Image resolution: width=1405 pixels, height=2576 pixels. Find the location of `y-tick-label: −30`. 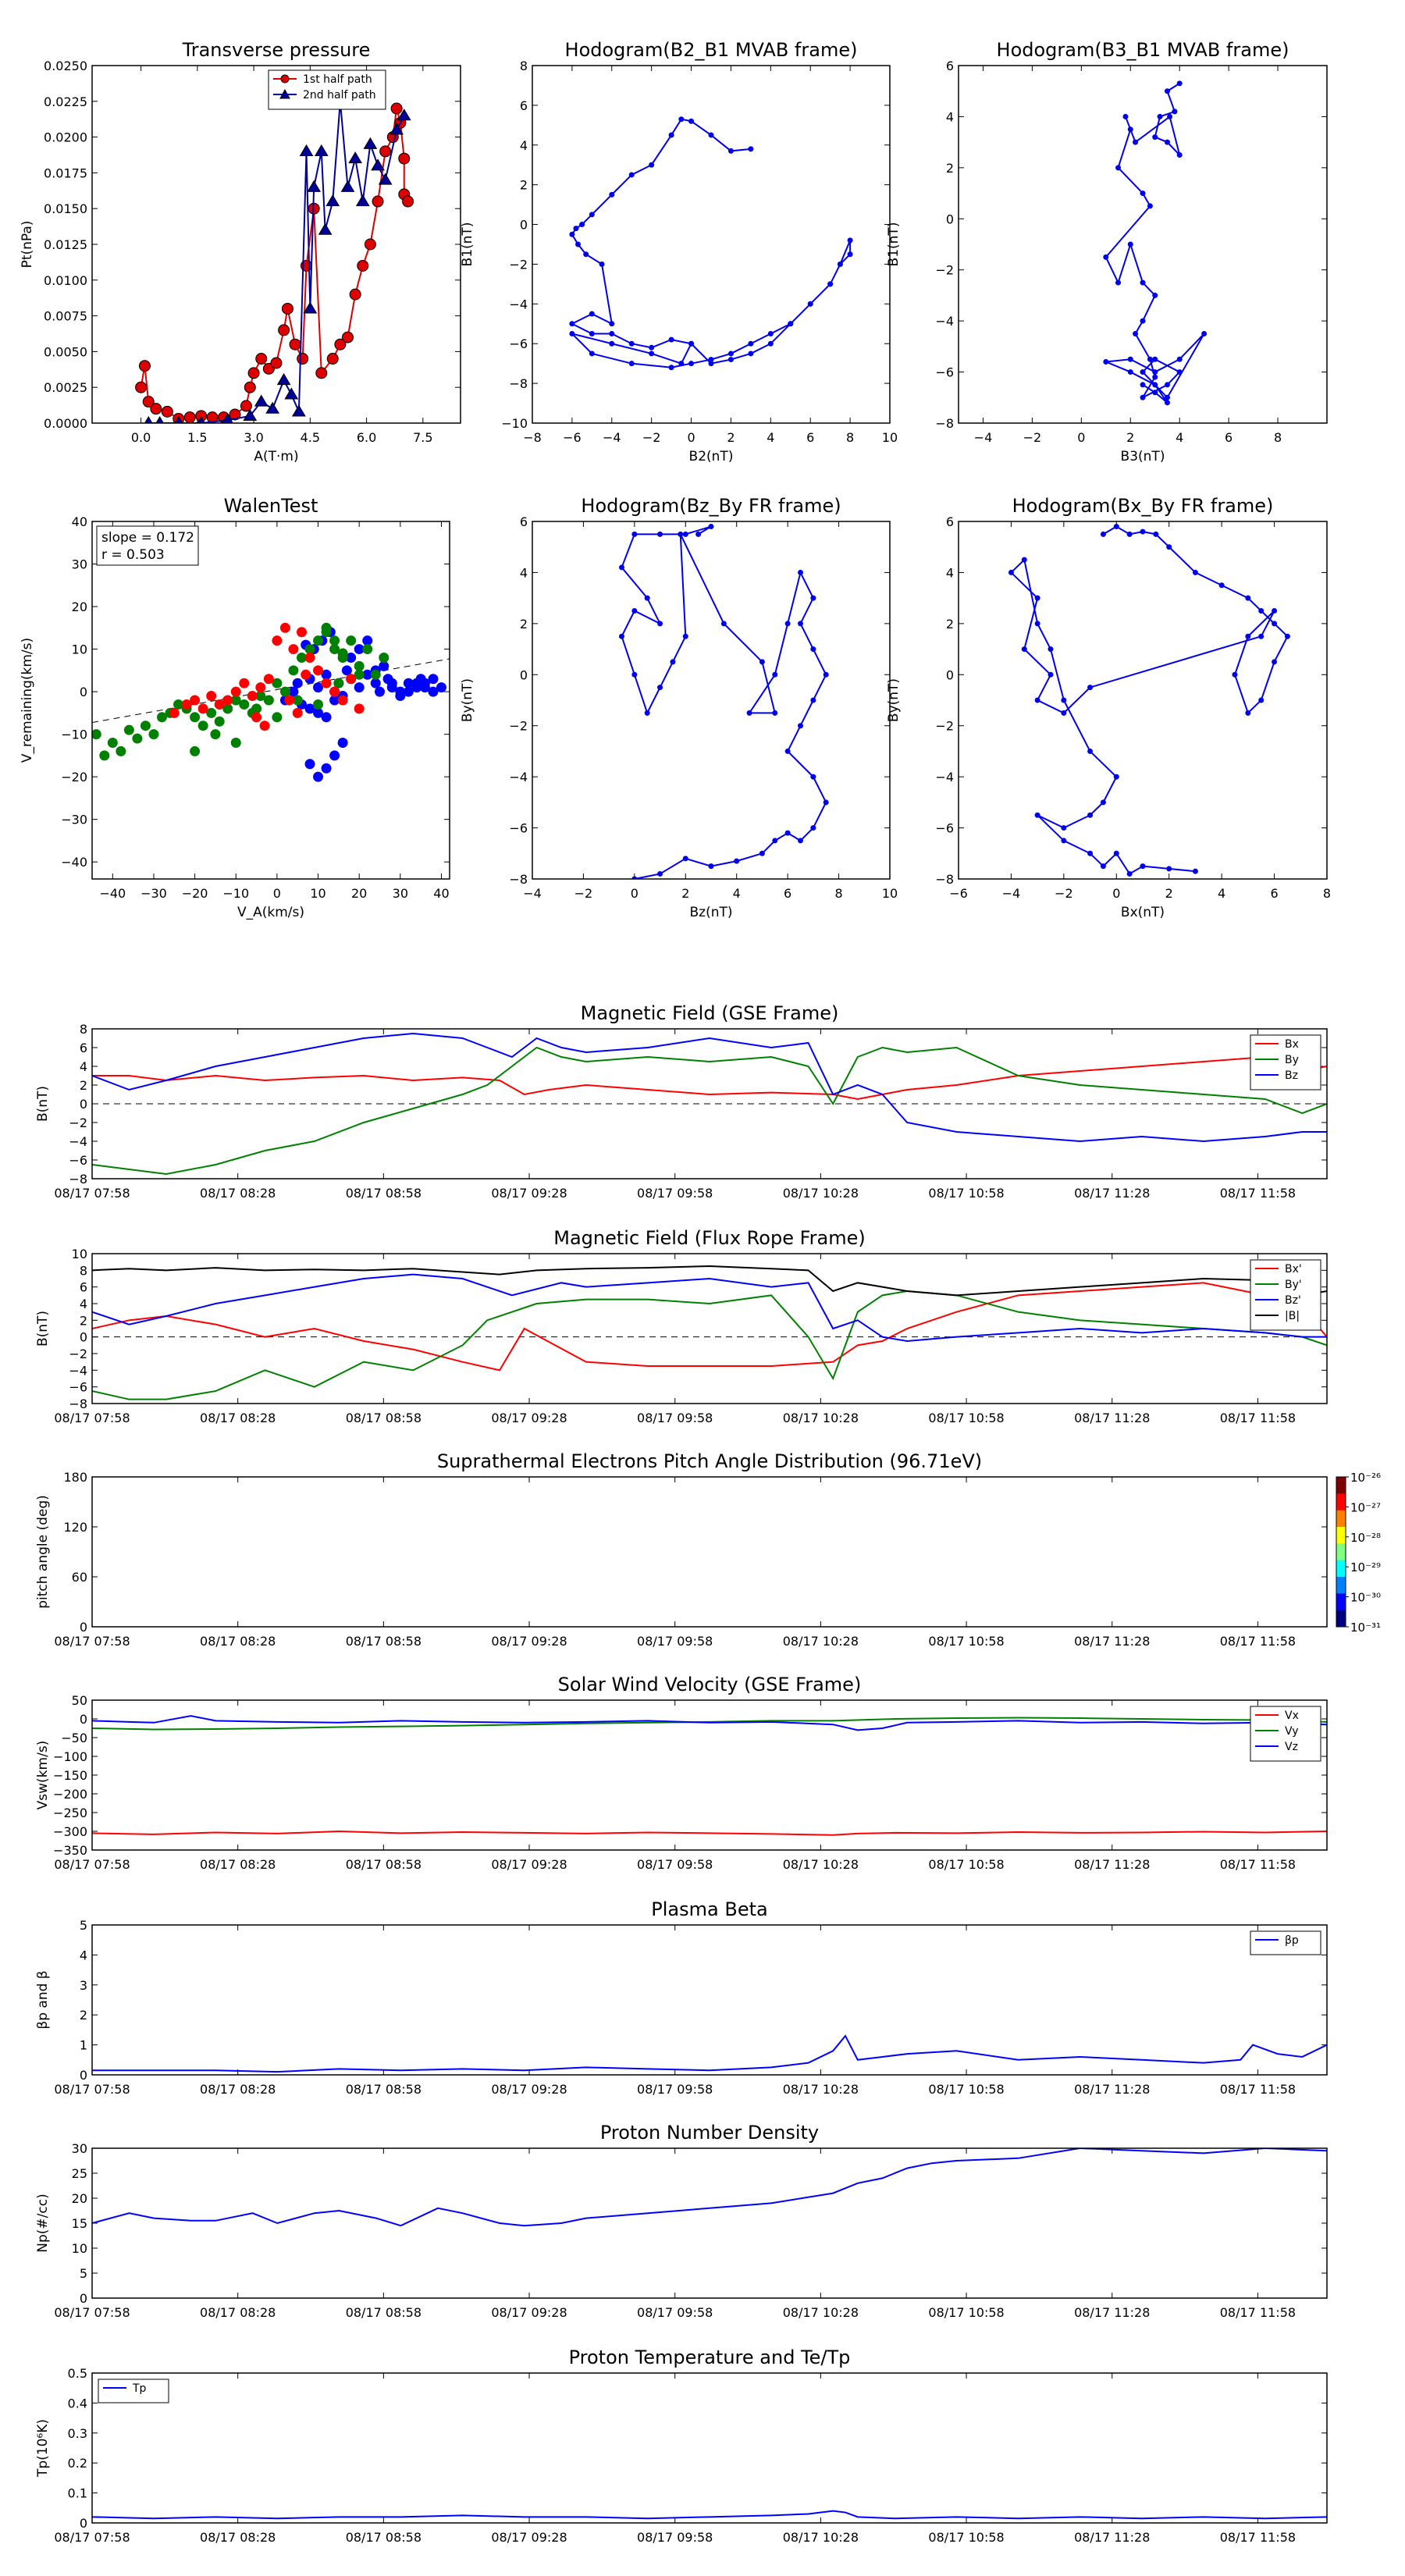

y-tick-label: −30 is located at coordinates (74, 820).